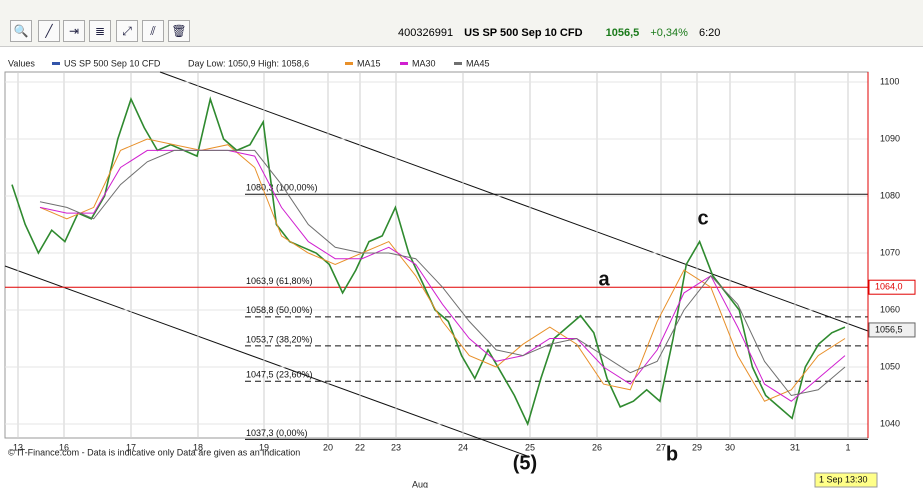 Image resolution: width=923 pixels, height=488 pixels. I want to click on y-tick-label: 1090, so click(890, 138).